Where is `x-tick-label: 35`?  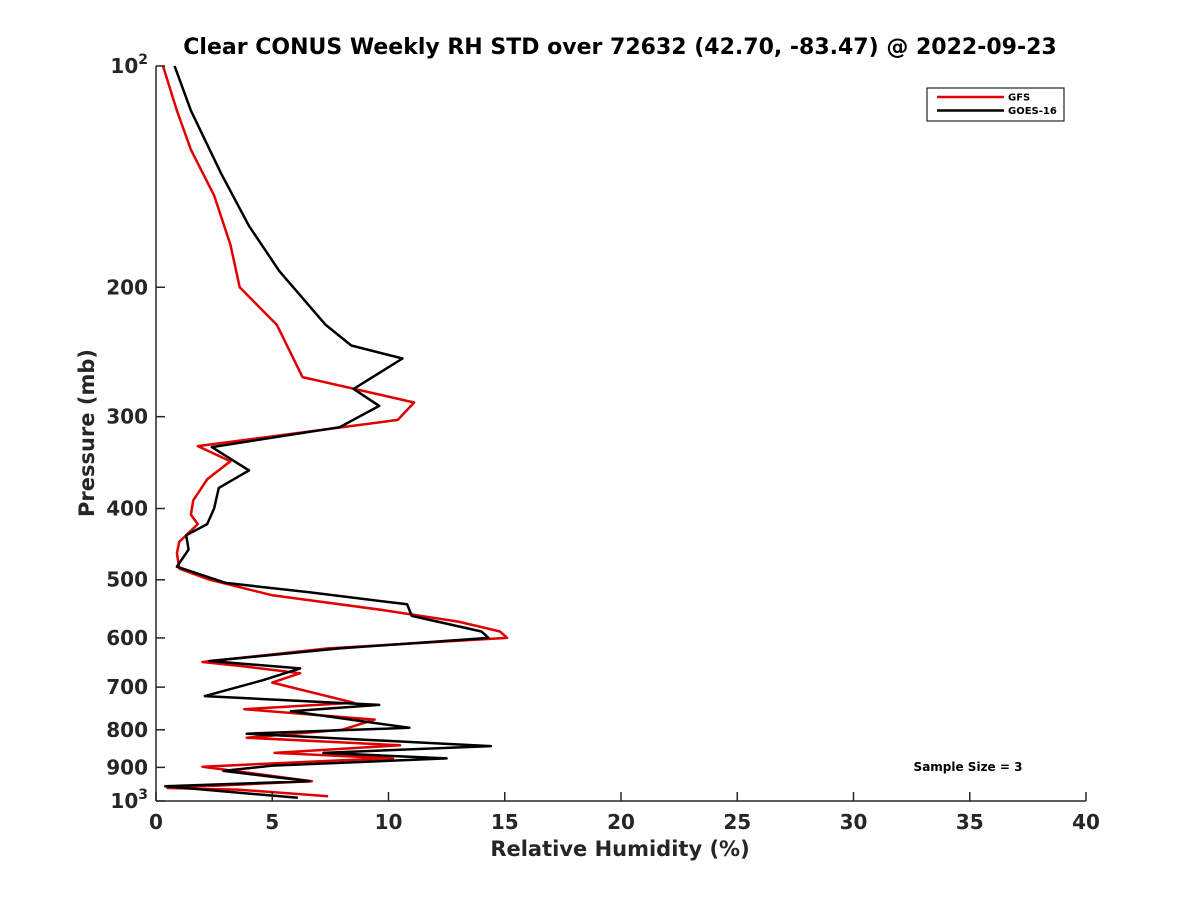 x-tick-label: 35 is located at coordinates (970, 822).